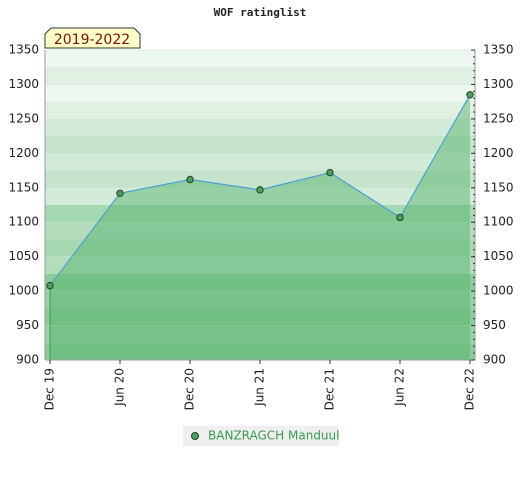 The height and width of the screenshot is (484, 520). Describe the element at coordinates (498, 153) in the screenshot. I see `y2-tick-label: 1200` at that location.